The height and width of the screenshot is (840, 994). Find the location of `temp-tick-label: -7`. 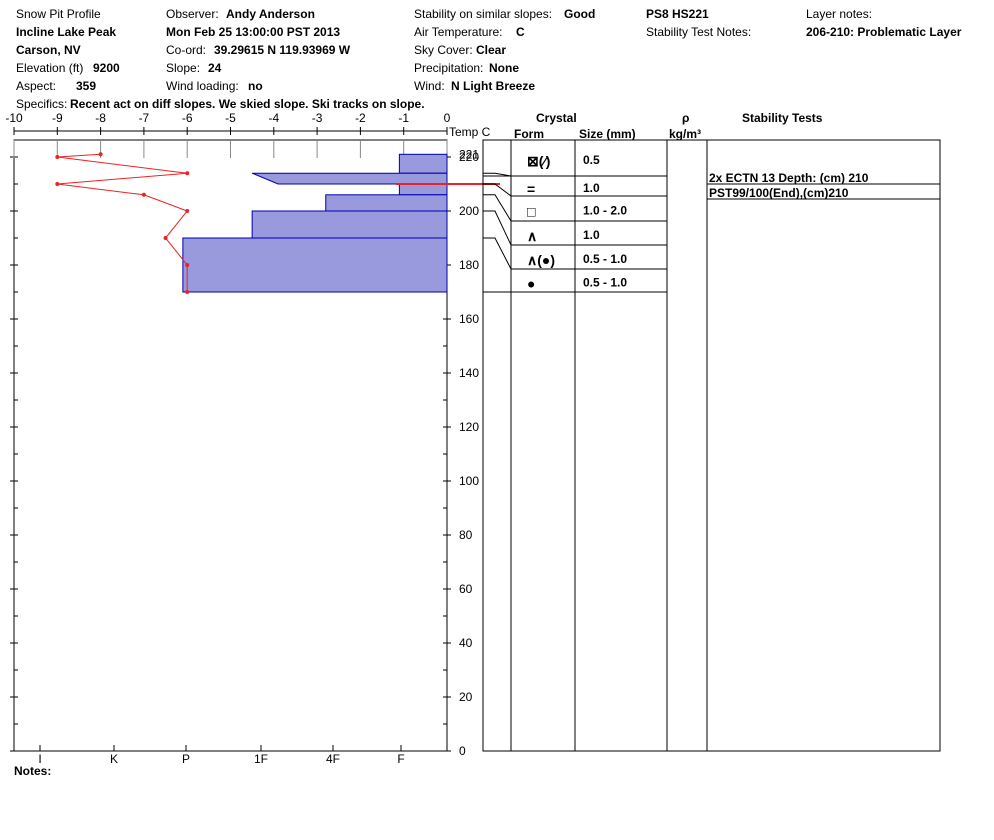

temp-tick-label: -7 is located at coordinates (144, 118).